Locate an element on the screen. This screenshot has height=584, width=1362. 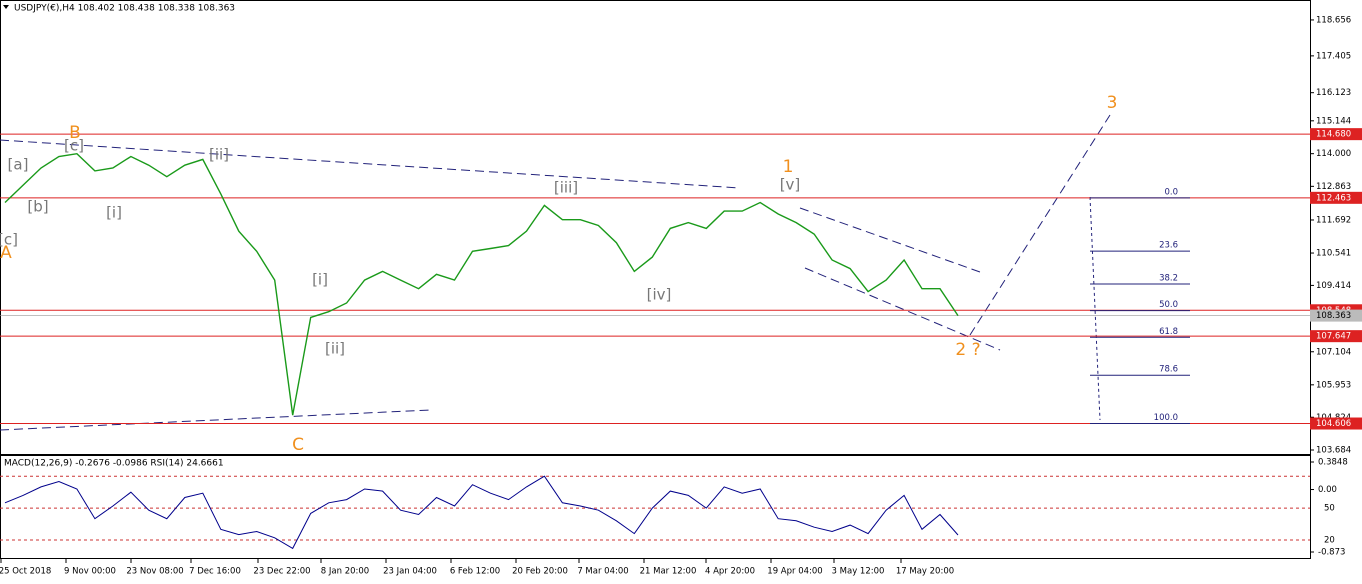
fib-label: 38.2 is located at coordinates (1168, 279).